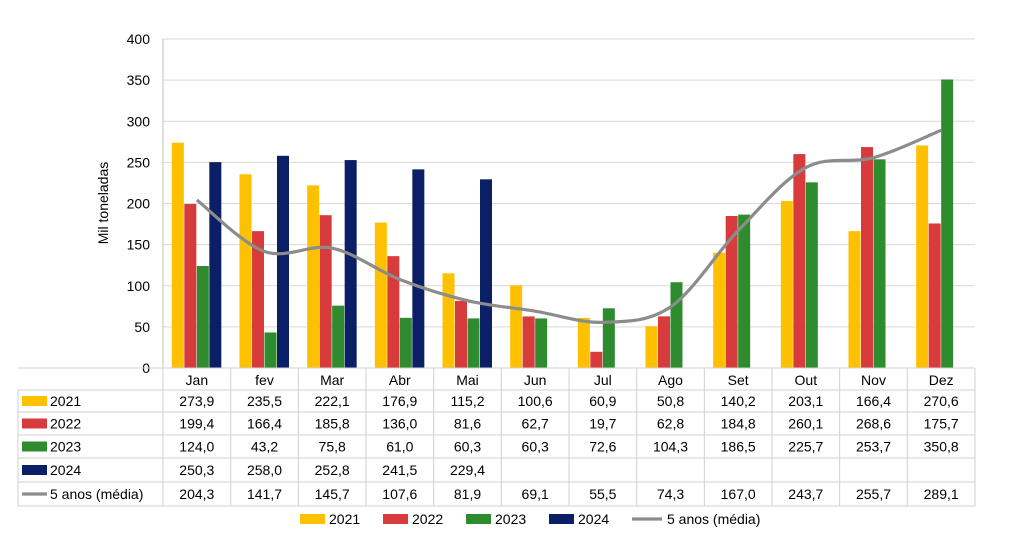  I want to click on table-cell: 184,8, so click(738, 424).